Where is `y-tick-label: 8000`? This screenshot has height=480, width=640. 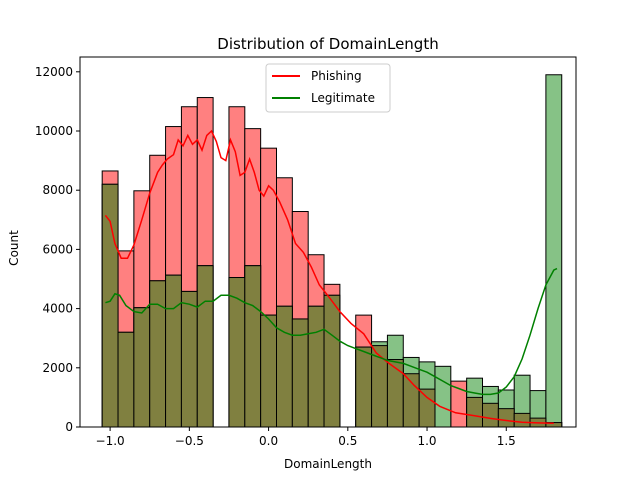 y-tick-label: 8000 is located at coordinates (57, 190).